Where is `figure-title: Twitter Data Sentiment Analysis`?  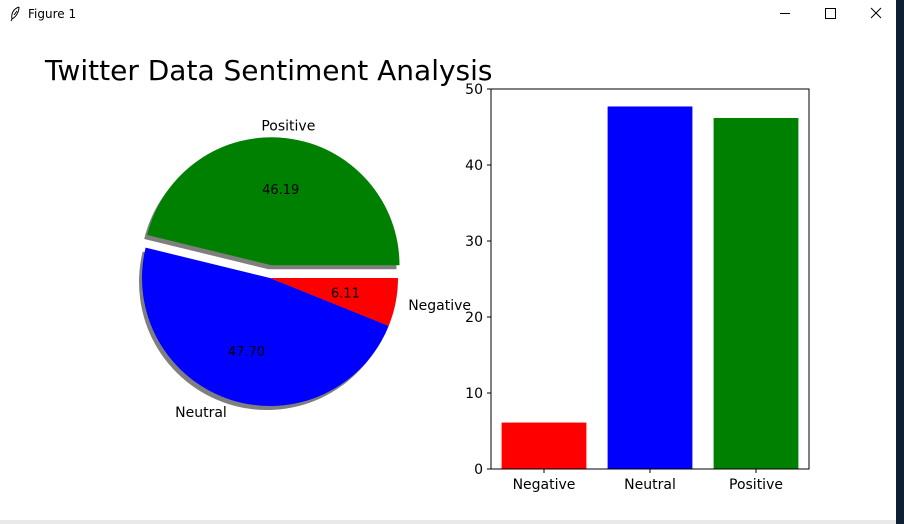
figure-title: Twitter Data Sentiment Analysis is located at coordinates (268, 70).